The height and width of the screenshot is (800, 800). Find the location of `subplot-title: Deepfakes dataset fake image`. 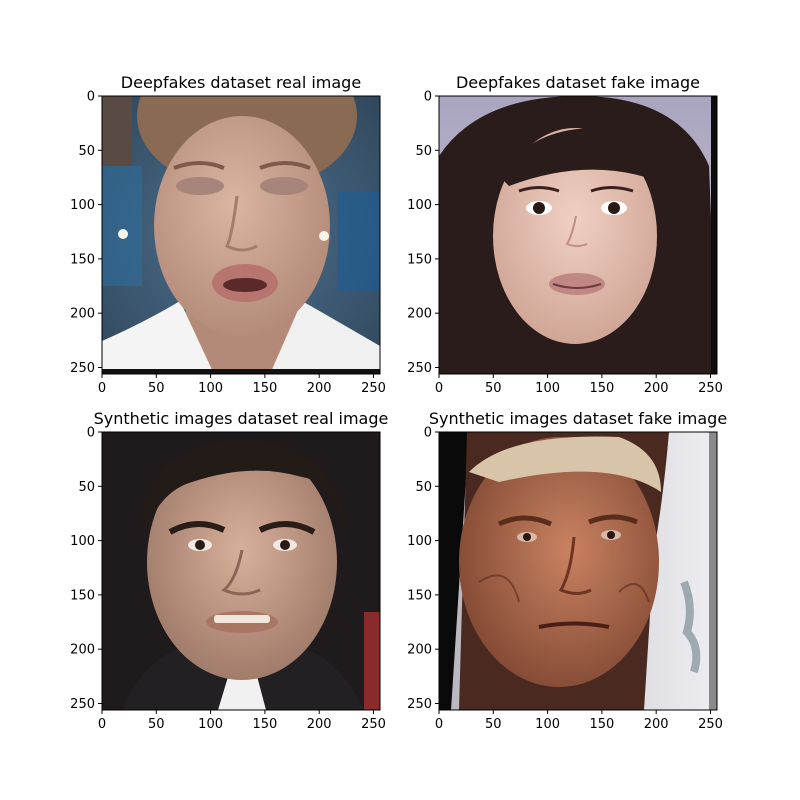

subplot-title: Deepfakes dataset fake image is located at coordinates (578, 82).